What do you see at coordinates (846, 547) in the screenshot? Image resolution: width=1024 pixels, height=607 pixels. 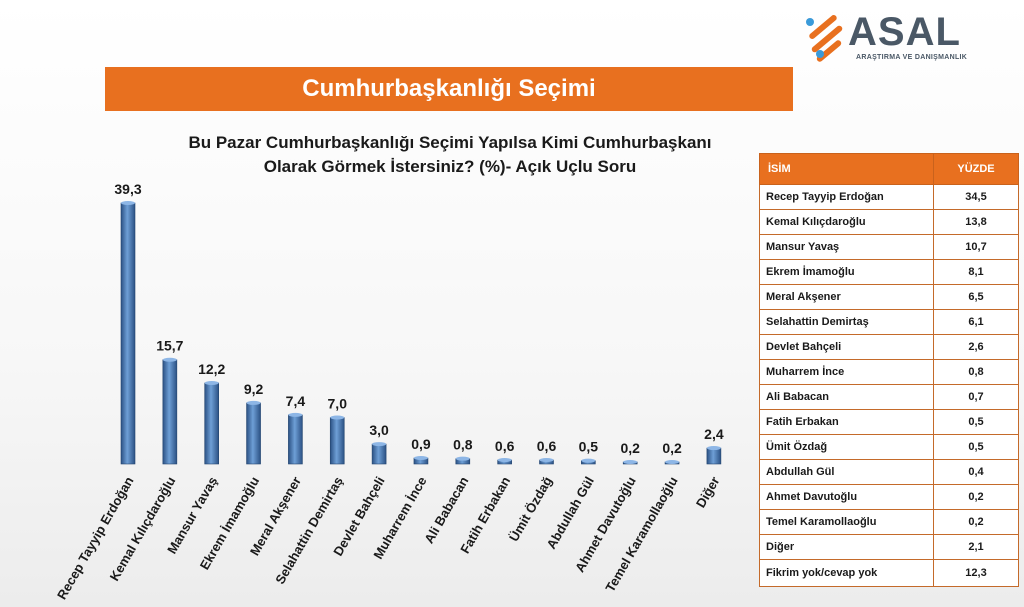 I see `table-cell-name: Diğer` at bounding box center [846, 547].